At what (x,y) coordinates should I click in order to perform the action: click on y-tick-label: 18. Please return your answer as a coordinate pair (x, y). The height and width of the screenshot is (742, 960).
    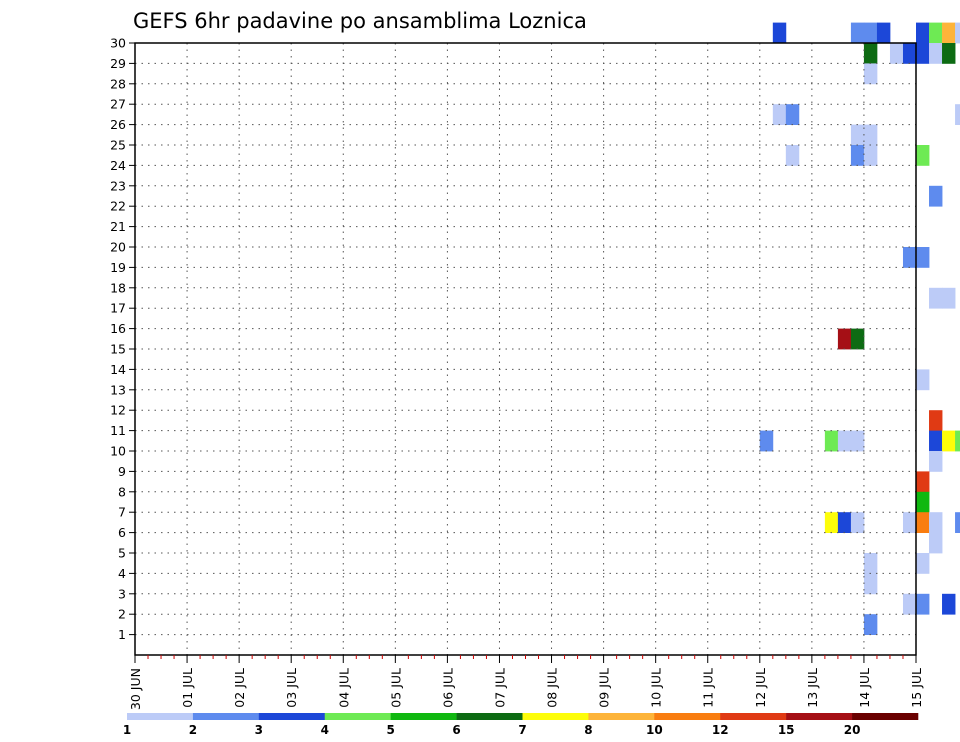
    Looking at the image, I should click on (118, 287).